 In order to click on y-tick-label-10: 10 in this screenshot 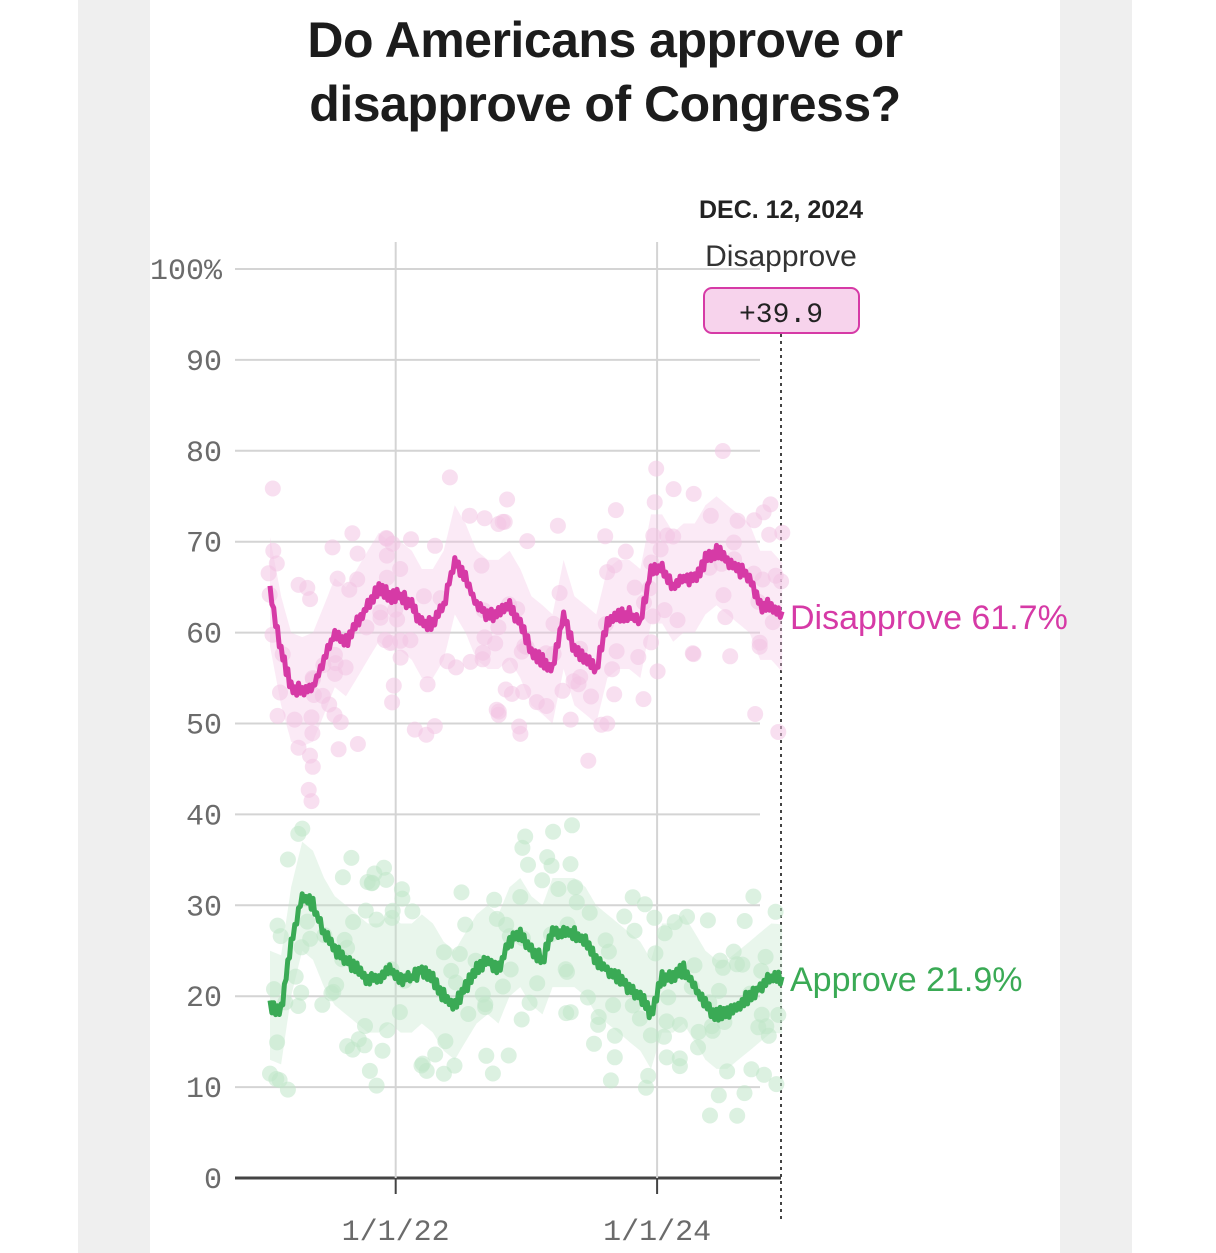, I will do `click(204, 1090)`.